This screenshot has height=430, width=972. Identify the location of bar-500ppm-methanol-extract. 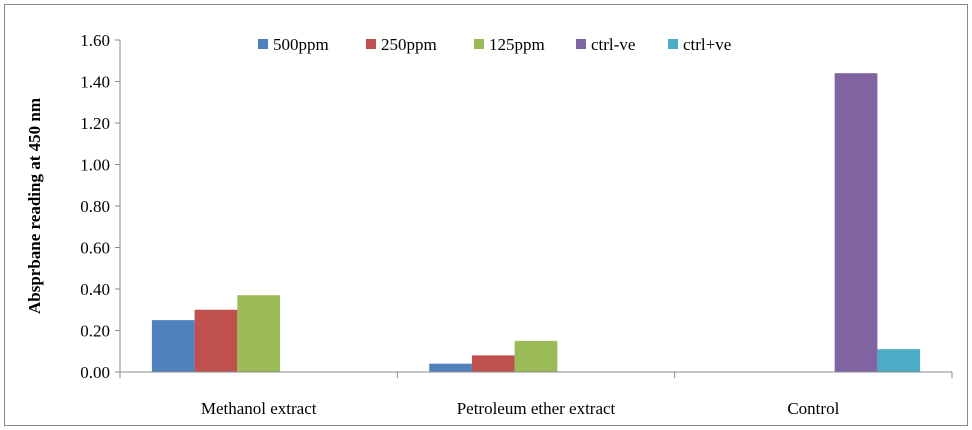
(173, 346).